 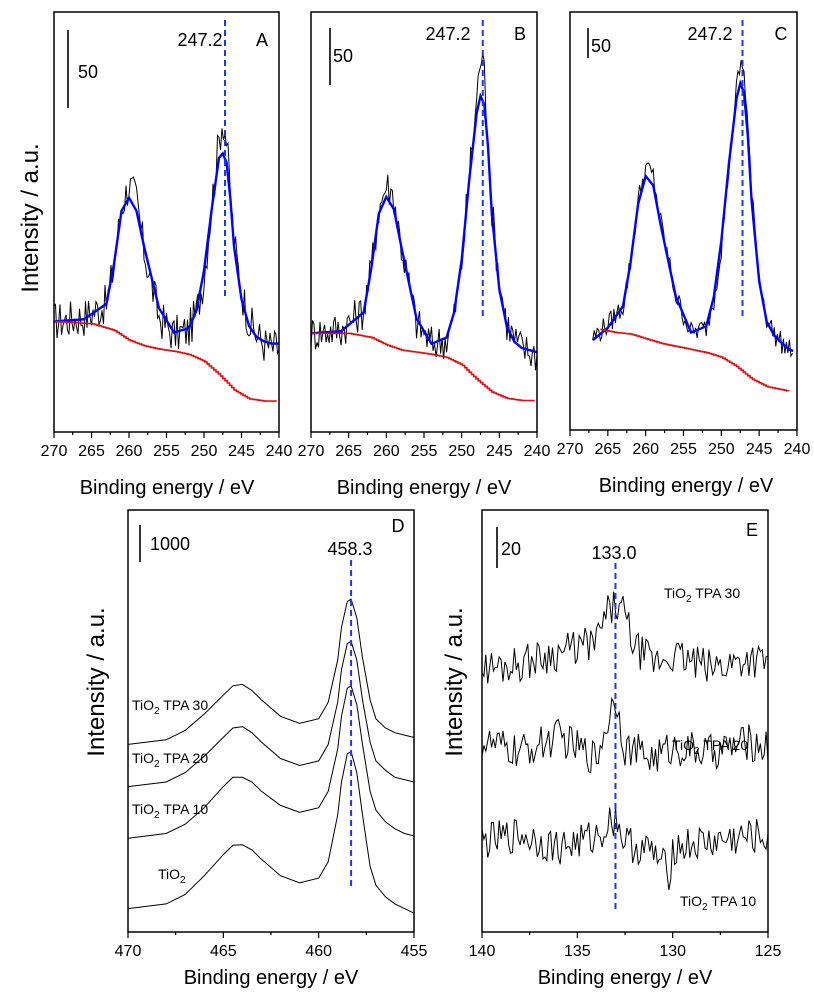 What do you see at coordinates (768, 951) in the screenshot?
I see `panel-e-tick-label: 125` at bounding box center [768, 951].